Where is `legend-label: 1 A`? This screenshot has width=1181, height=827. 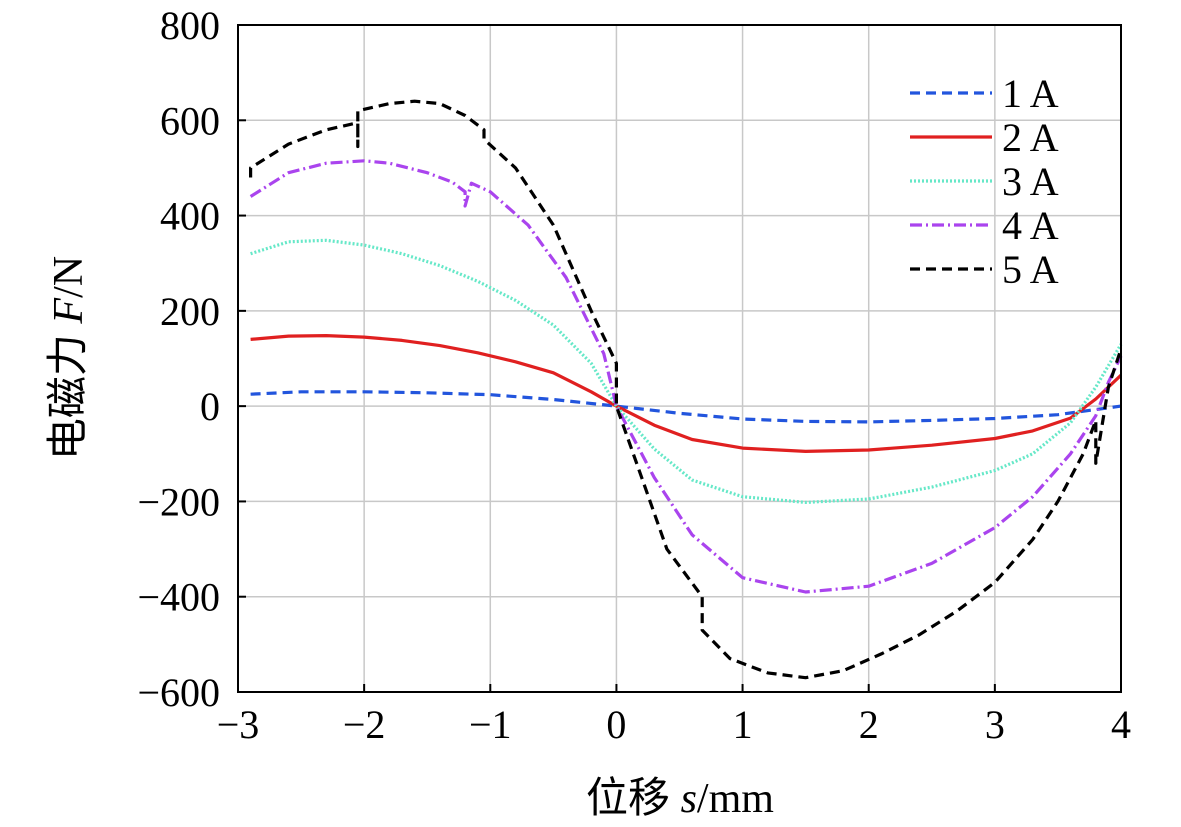 legend-label: 1 A is located at coordinates (1030, 93).